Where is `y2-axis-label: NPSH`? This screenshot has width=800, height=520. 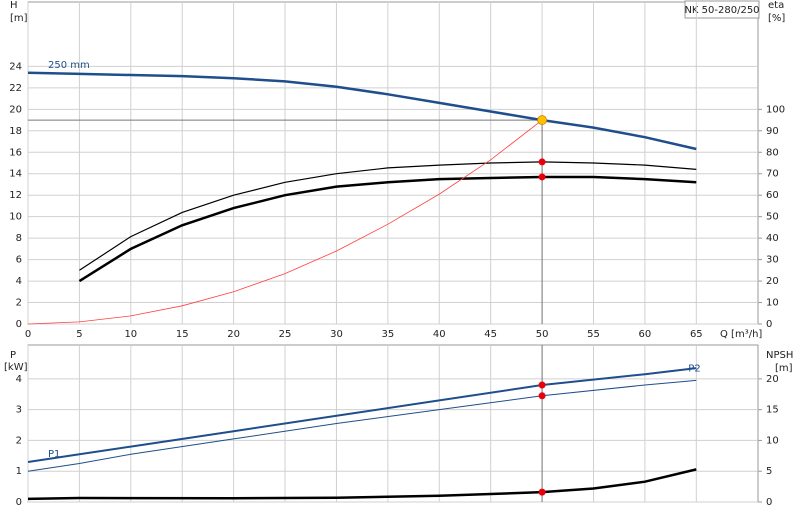
y2-axis-label: NPSH is located at coordinates (779, 355).